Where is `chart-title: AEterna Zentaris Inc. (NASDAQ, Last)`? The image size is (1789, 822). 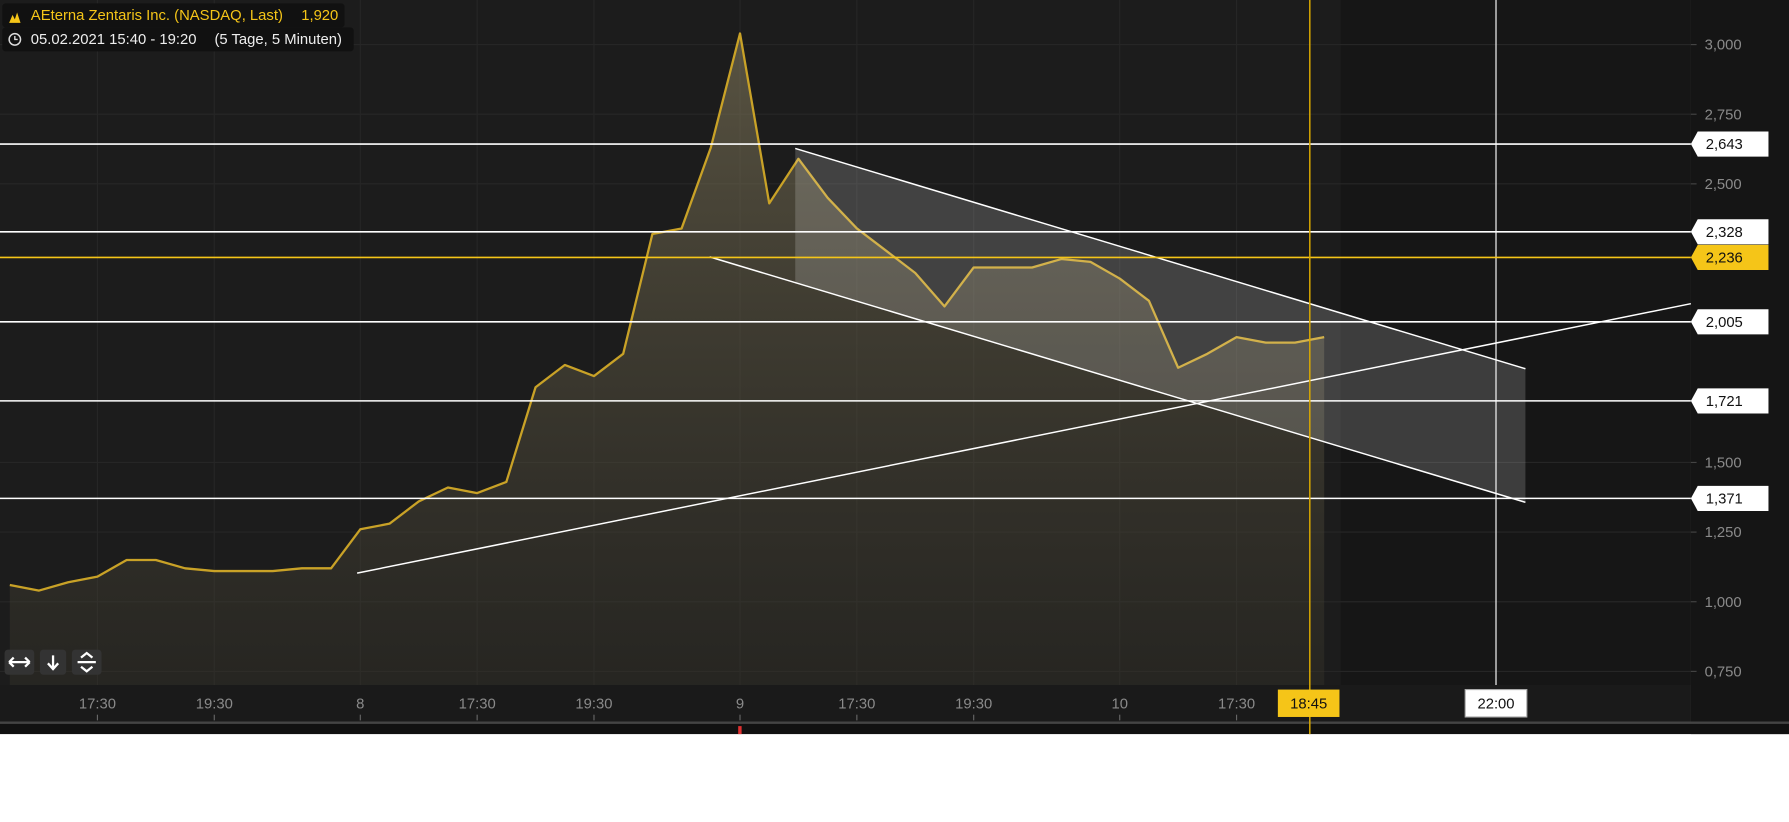
chart-title: AEterna Zentaris Inc. (NASDAQ, Last) is located at coordinates (157, 16).